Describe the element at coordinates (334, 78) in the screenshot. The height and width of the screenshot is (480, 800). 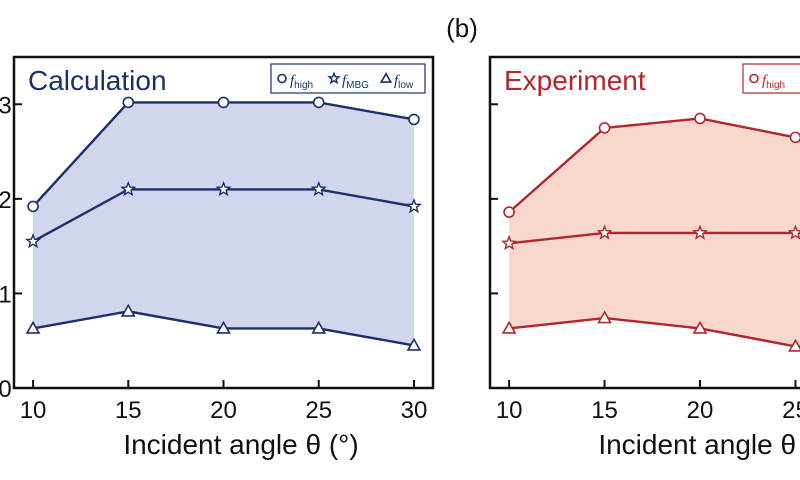
I see `legend-star-icon` at that location.